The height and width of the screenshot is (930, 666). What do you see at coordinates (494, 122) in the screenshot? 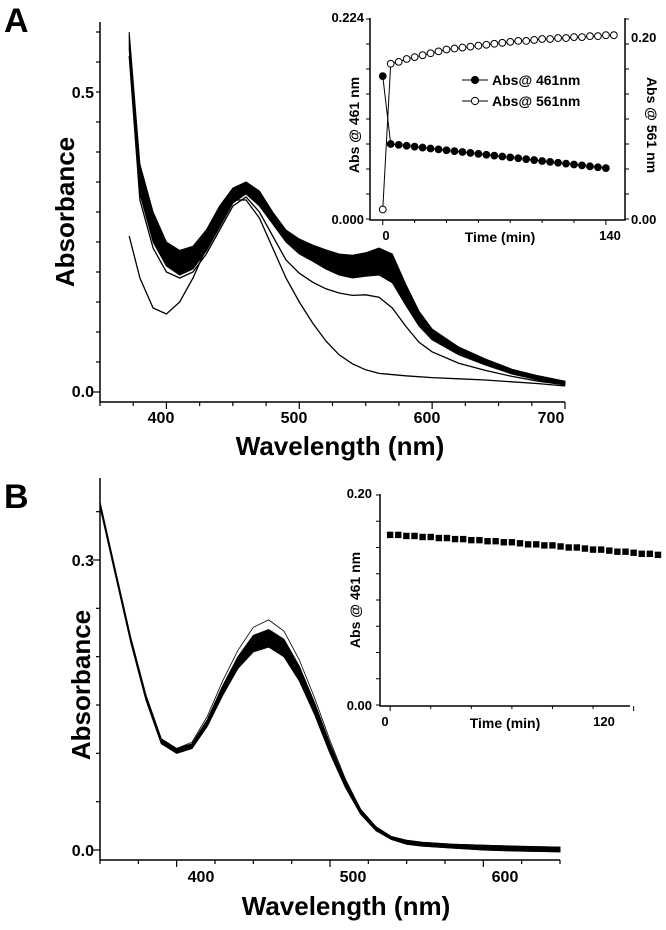
I see `panel-a-inset-461-points` at bounding box center [494, 122].